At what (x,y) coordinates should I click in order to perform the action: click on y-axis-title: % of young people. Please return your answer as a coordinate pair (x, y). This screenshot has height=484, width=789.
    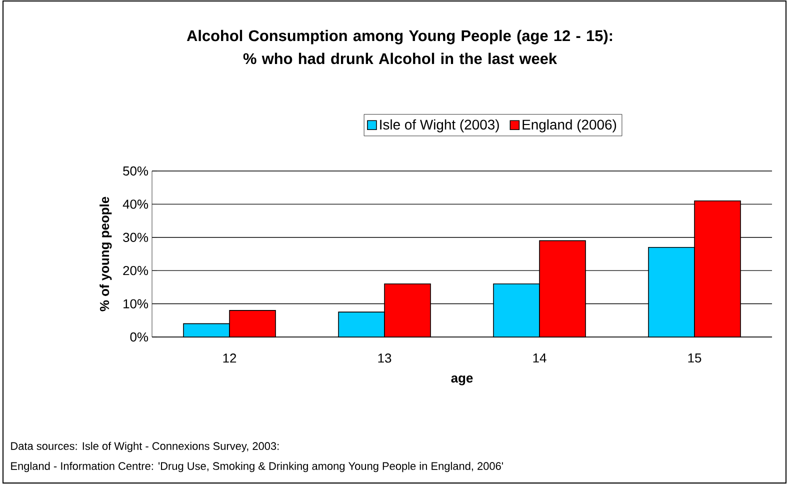
    Looking at the image, I should click on (106, 254).